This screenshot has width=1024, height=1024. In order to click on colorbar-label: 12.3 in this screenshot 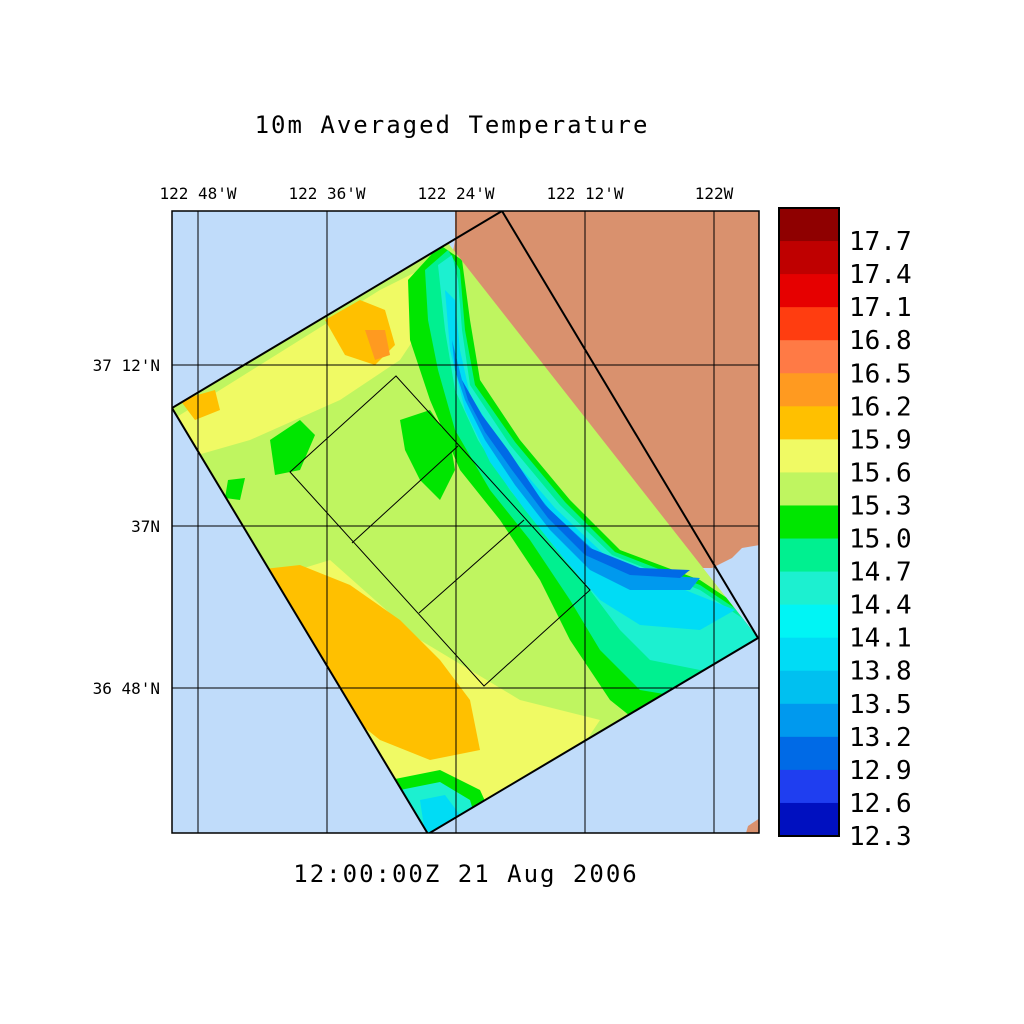, I will do `click(880, 837)`.